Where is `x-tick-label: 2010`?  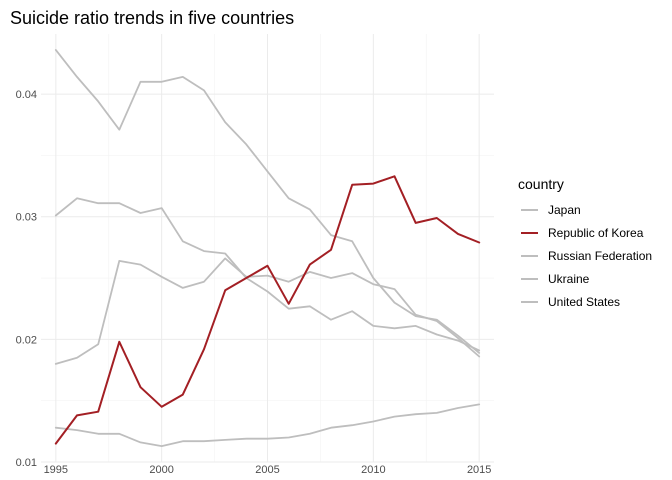
x-tick-label: 2010 is located at coordinates (373, 470).